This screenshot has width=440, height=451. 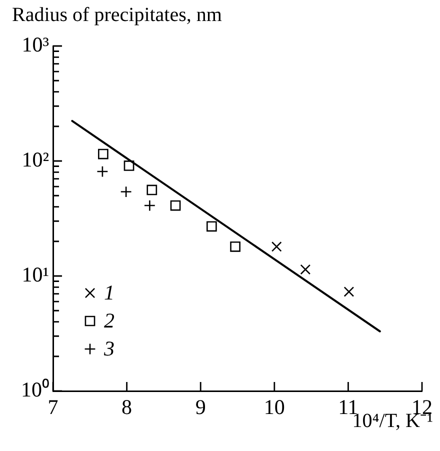 What do you see at coordinates (35, 44) in the screenshot?
I see `y-tick-label: 10³` at bounding box center [35, 44].